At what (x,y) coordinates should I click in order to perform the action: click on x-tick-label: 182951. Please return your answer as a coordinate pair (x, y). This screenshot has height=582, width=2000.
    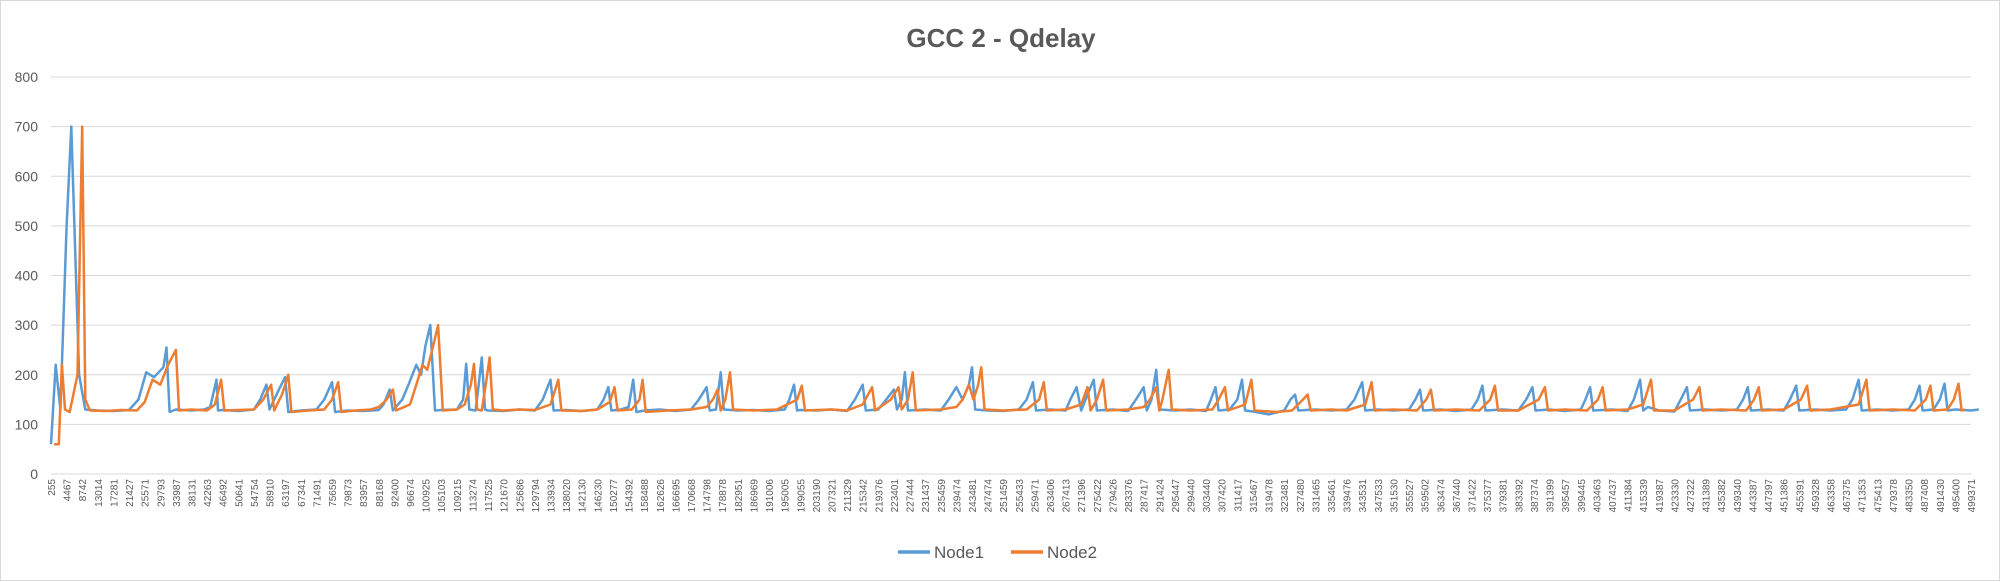
    Looking at the image, I should click on (739, 496).